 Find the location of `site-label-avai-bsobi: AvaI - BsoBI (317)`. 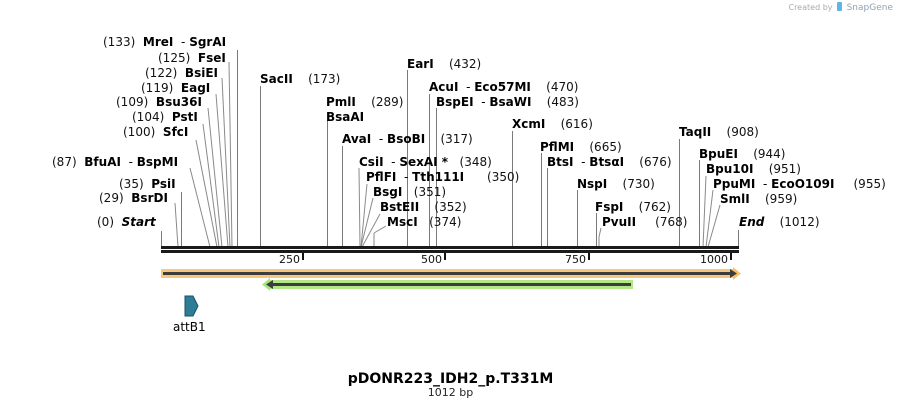

site-label-avai-bsobi: AvaI - BsoBI (317) is located at coordinates (407, 139).